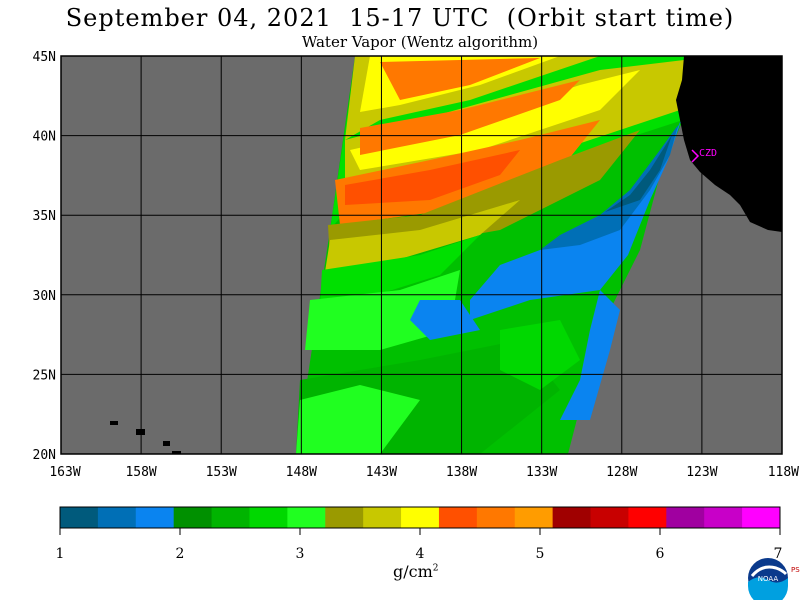 Image resolution: width=800 pixels, height=600 pixels. Describe the element at coordinates (381, 472) in the screenshot. I see `lon-label: 143W` at that location.